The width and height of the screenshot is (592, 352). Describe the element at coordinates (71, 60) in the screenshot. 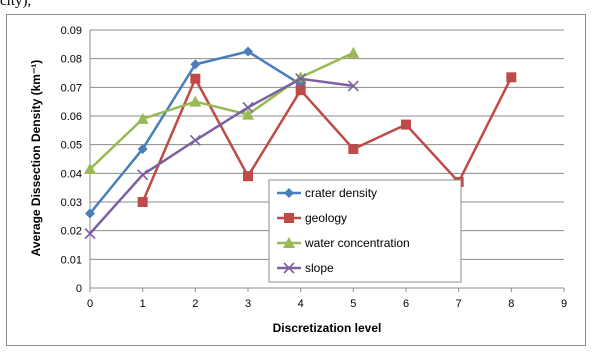

I see `y-tick-label: 0.08` at that location.